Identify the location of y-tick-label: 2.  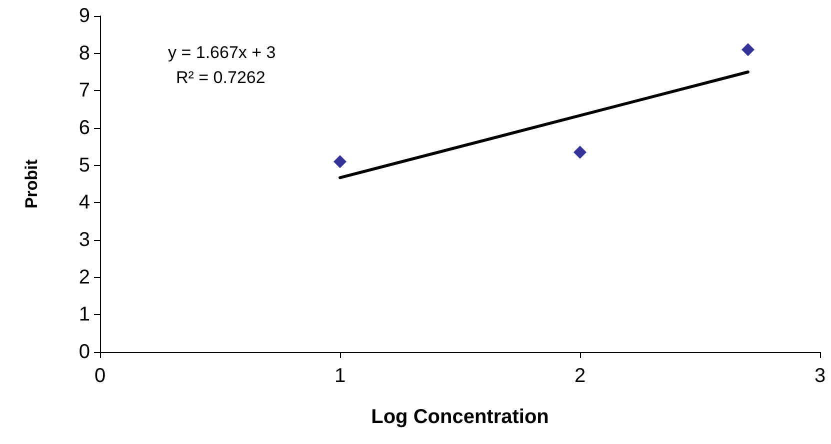
(84, 277).